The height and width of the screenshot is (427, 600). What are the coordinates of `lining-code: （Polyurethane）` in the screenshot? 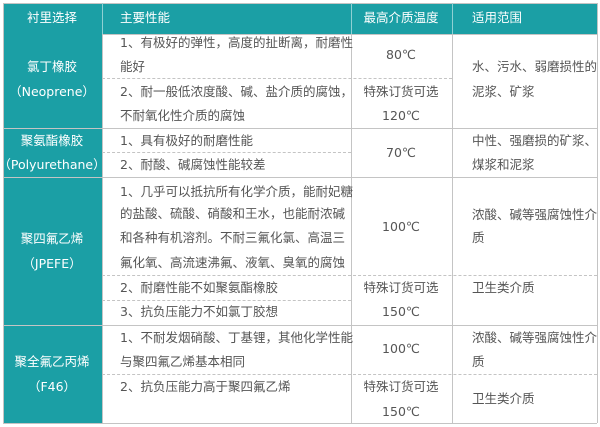 It's located at (53, 164).